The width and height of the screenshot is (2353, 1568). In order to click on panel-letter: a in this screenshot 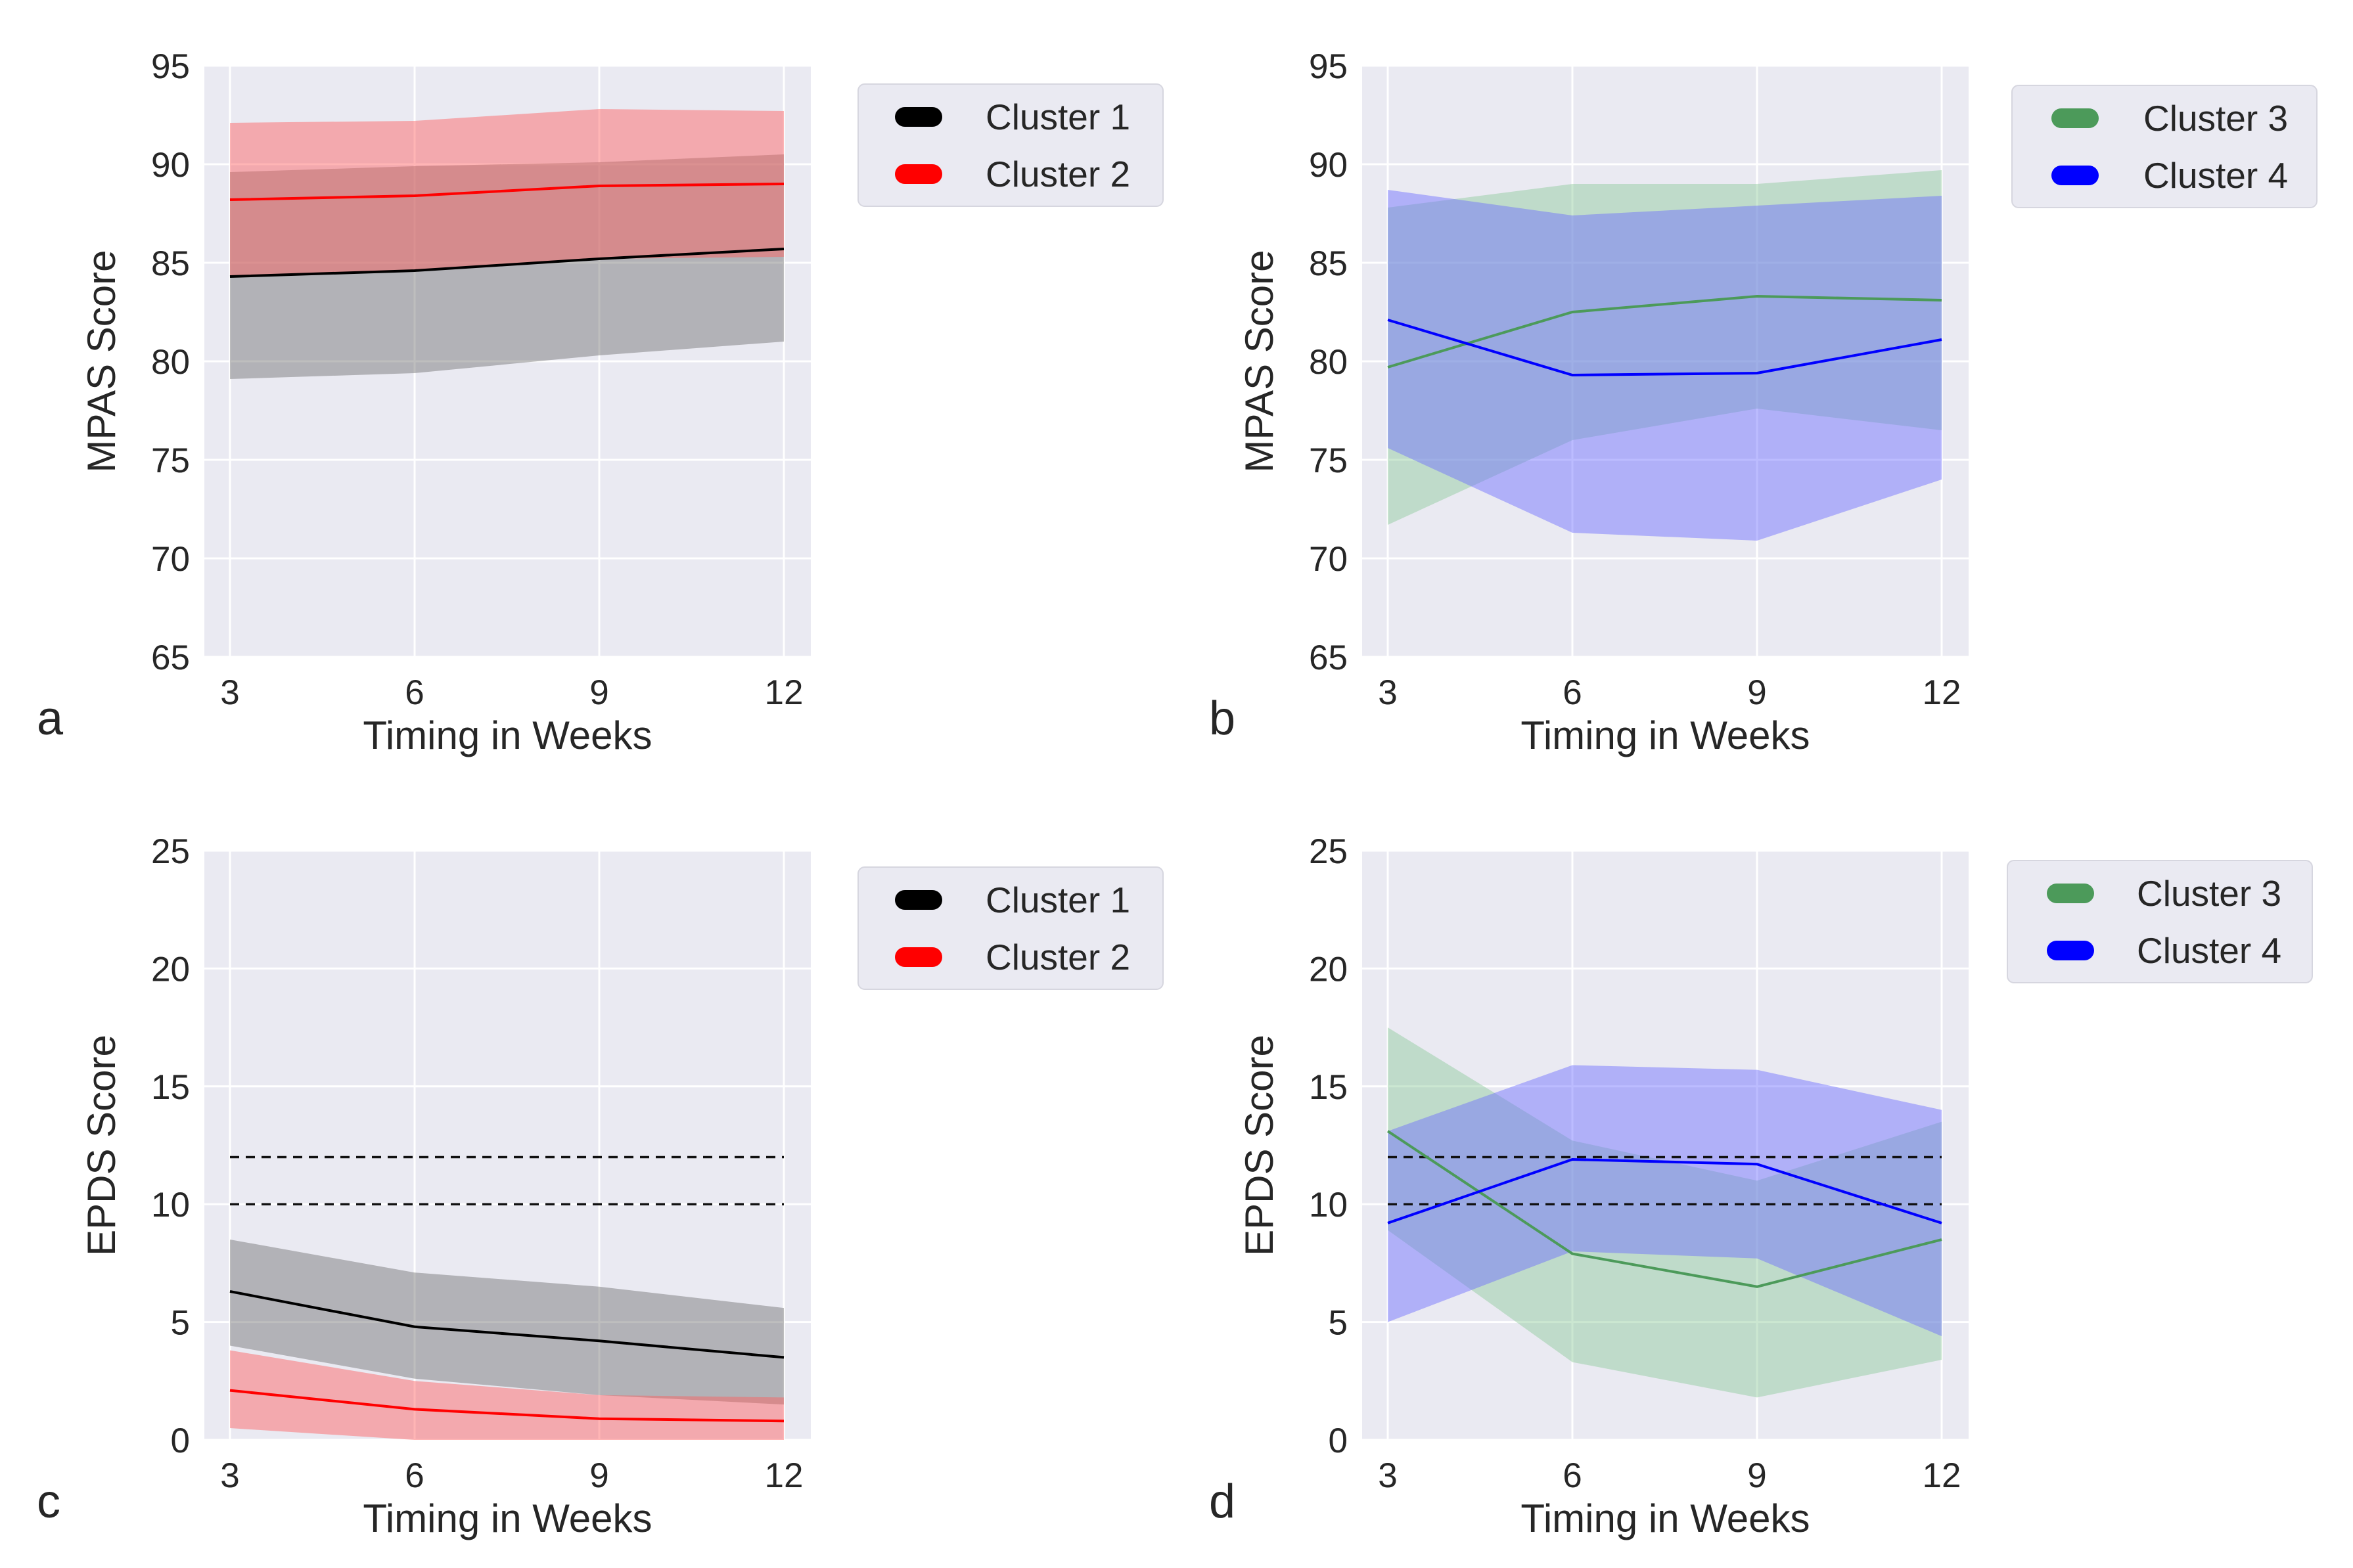, I will do `click(51, 718)`.